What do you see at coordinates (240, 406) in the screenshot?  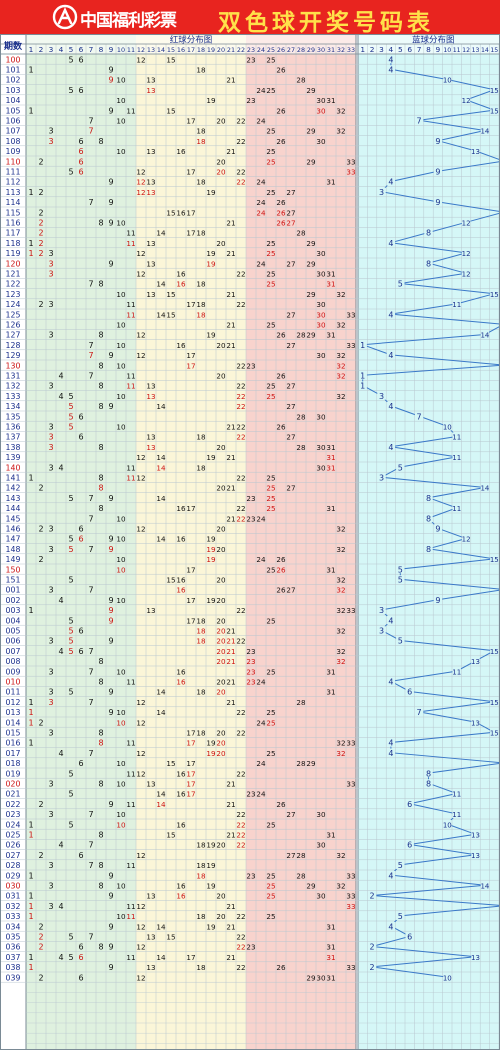 I see `red-ball-number: 22` at bounding box center [240, 406].